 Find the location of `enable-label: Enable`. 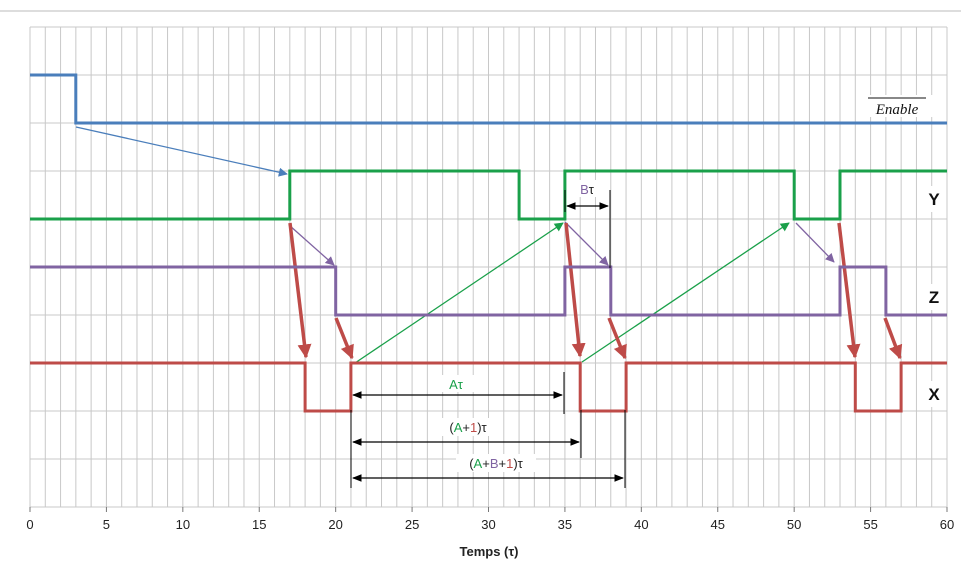

enable-label: Enable is located at coordinates (897, 110).